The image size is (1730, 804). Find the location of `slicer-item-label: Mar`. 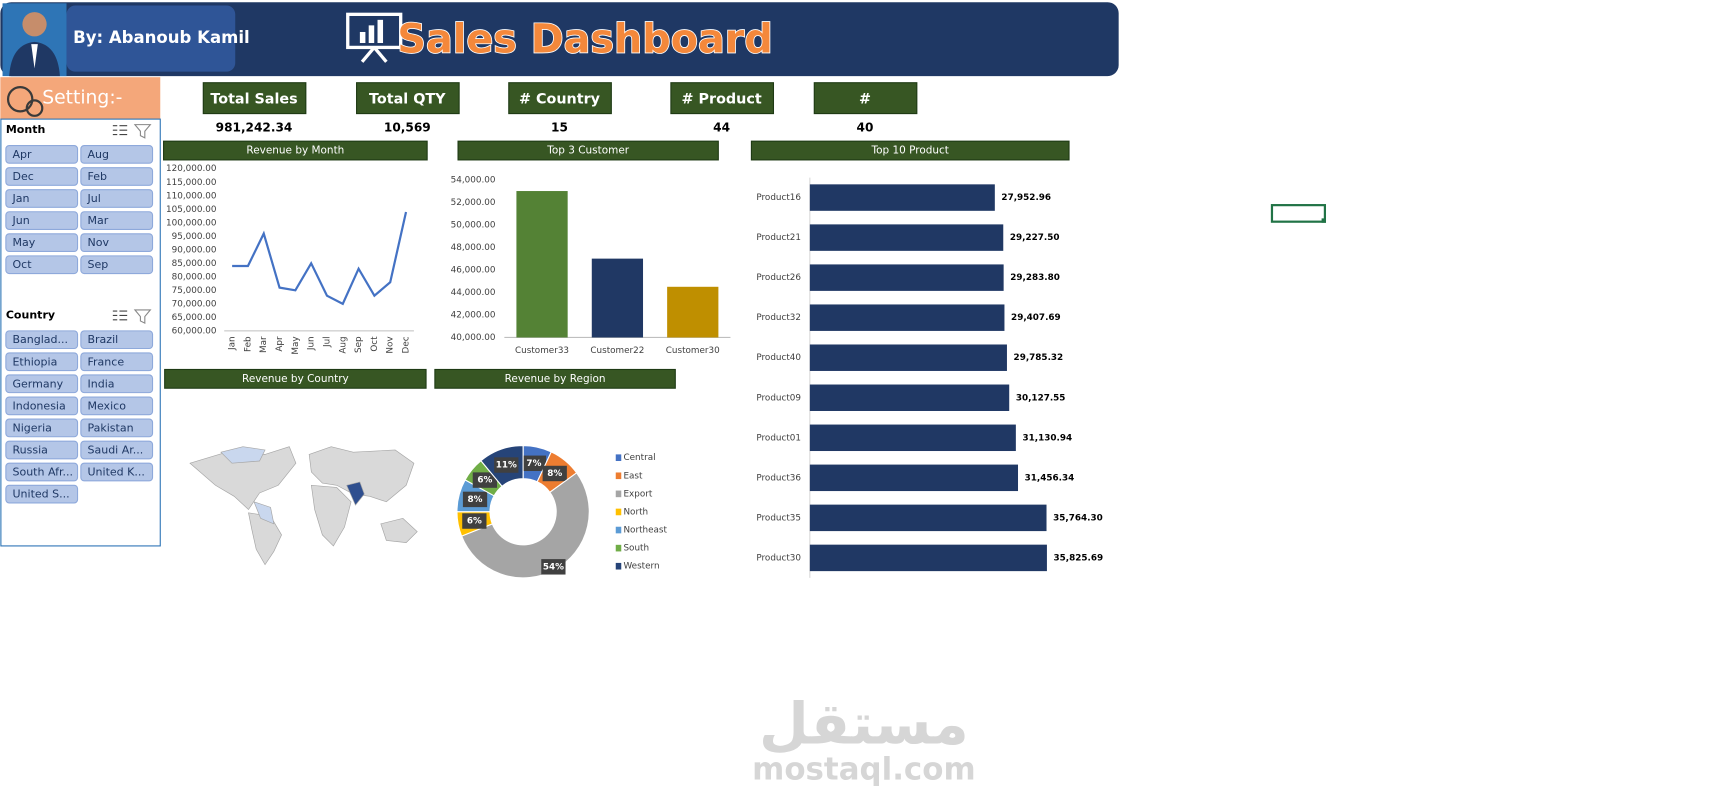

slicer-item-label: Mar is located at coordinates (97, 220).